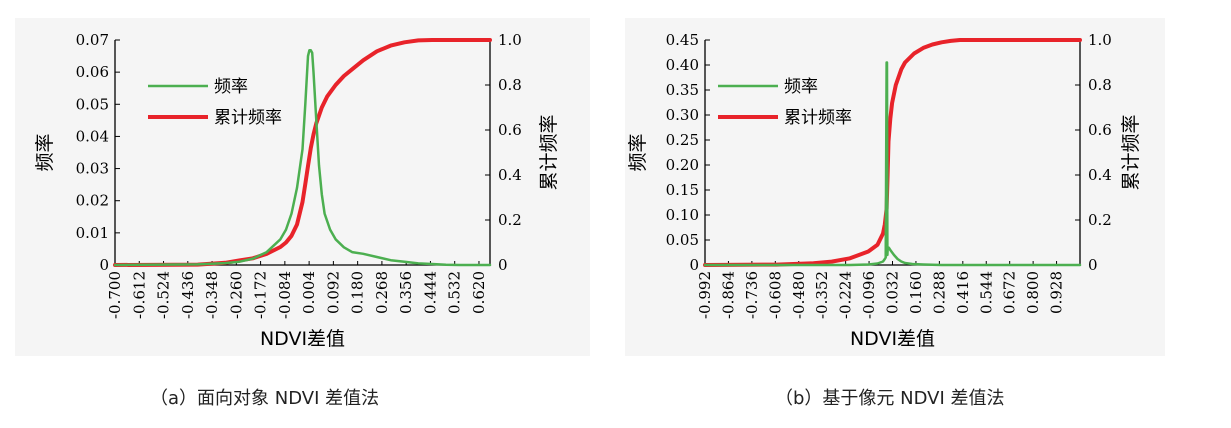 Image resolution: width=1231 pixels, height=428 pixels. Describe the element at coordinates (430, 292) in the screenshot. I see `x-tick-label: 0.444` at that location.